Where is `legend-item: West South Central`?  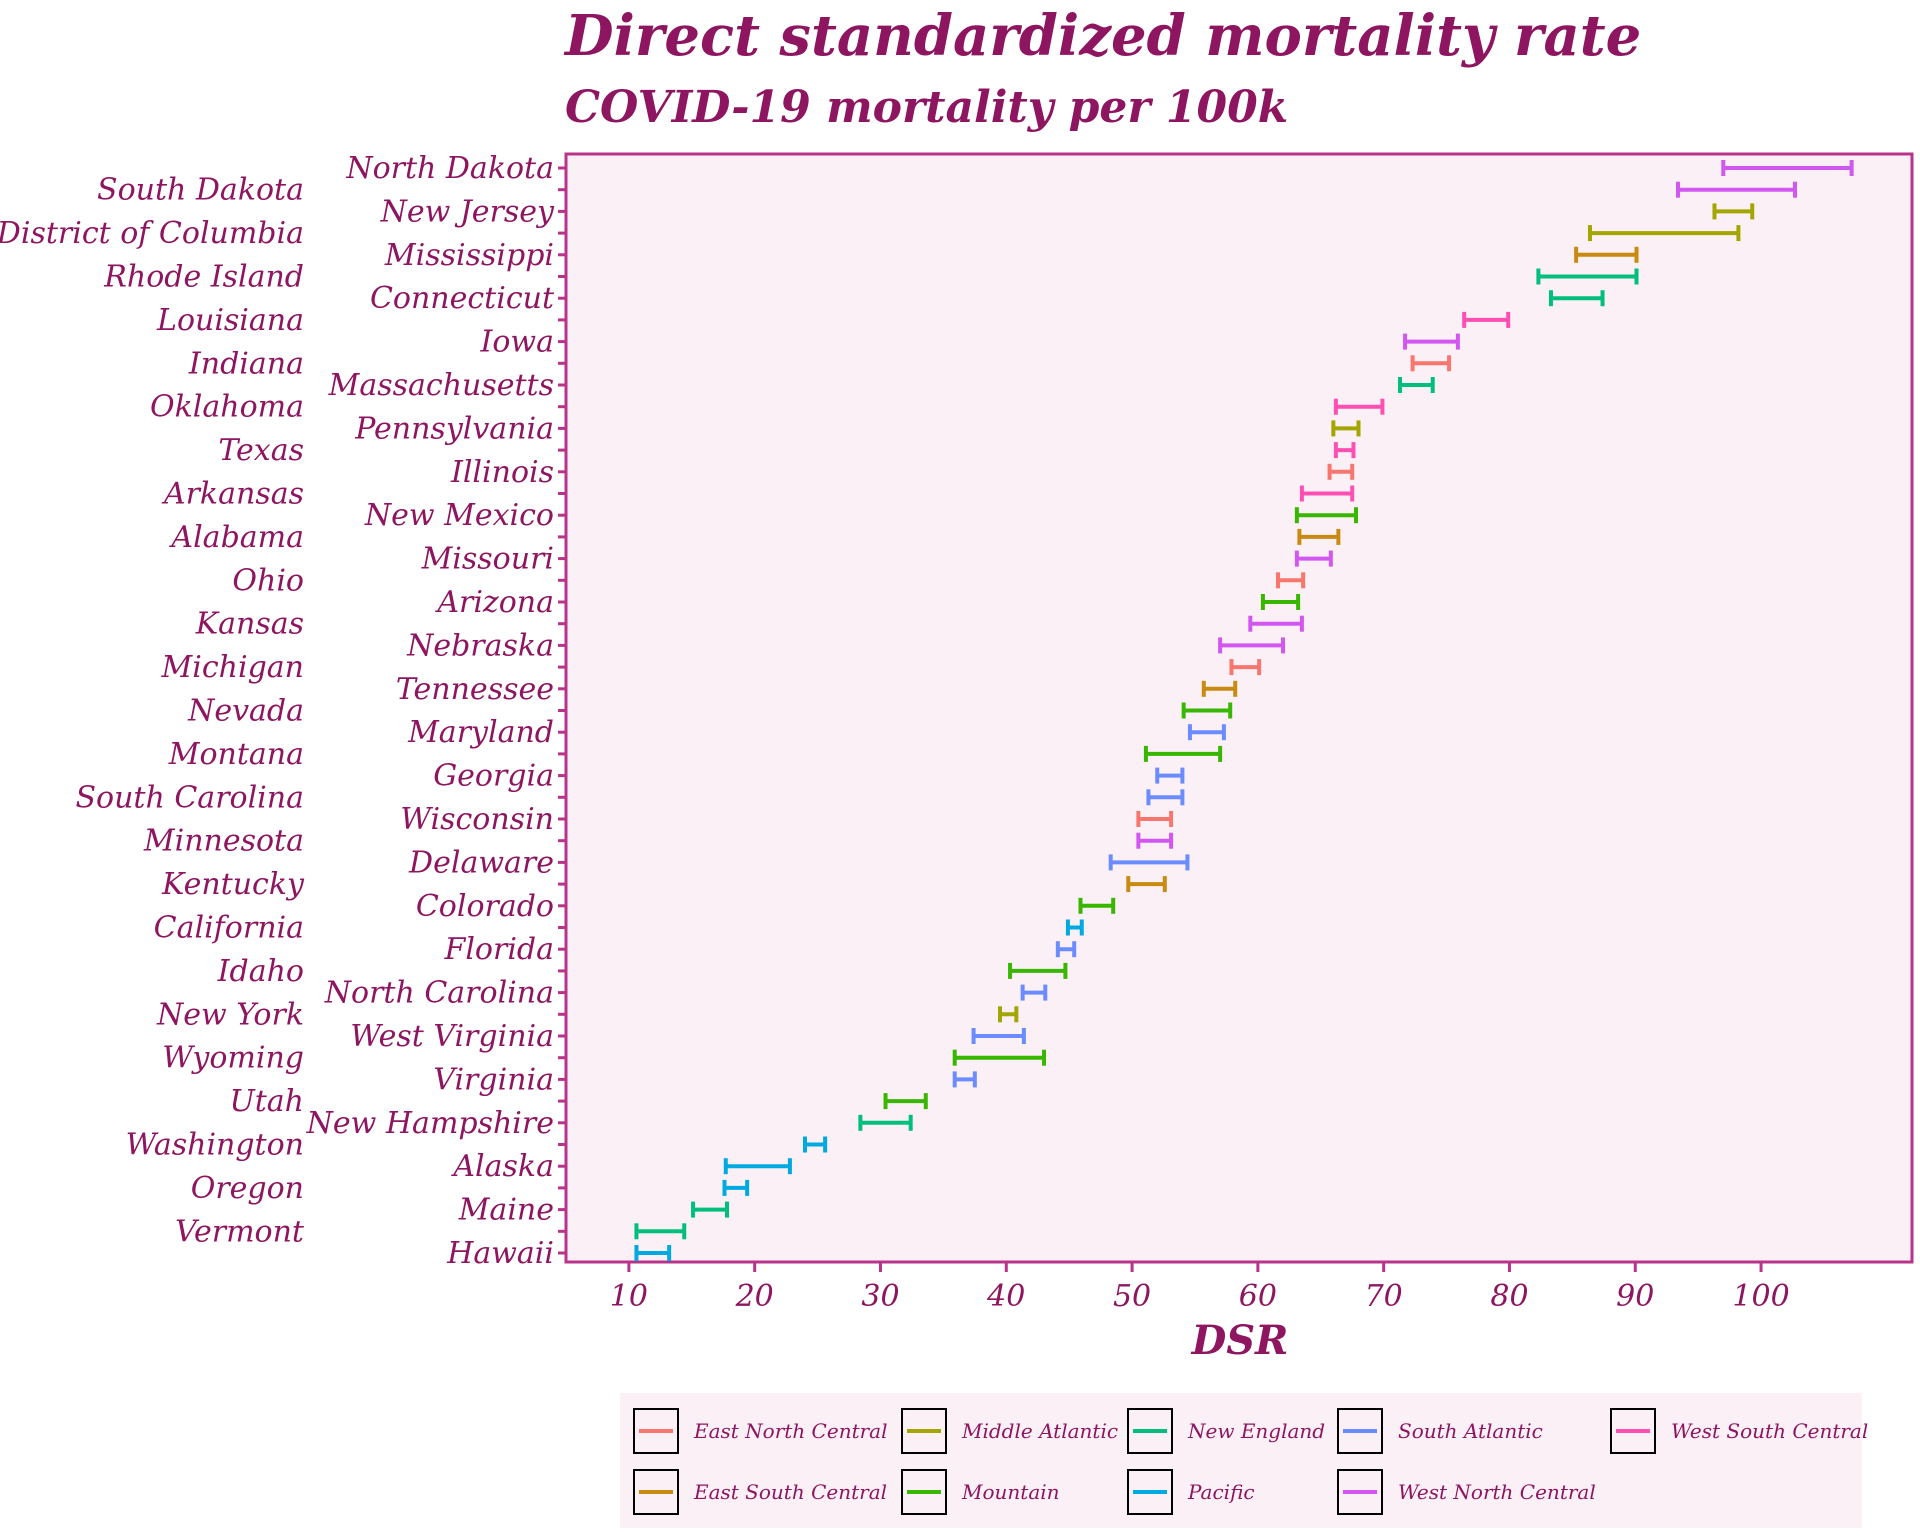 legend-item: West South Central is located at coordinates (1739, 1431).